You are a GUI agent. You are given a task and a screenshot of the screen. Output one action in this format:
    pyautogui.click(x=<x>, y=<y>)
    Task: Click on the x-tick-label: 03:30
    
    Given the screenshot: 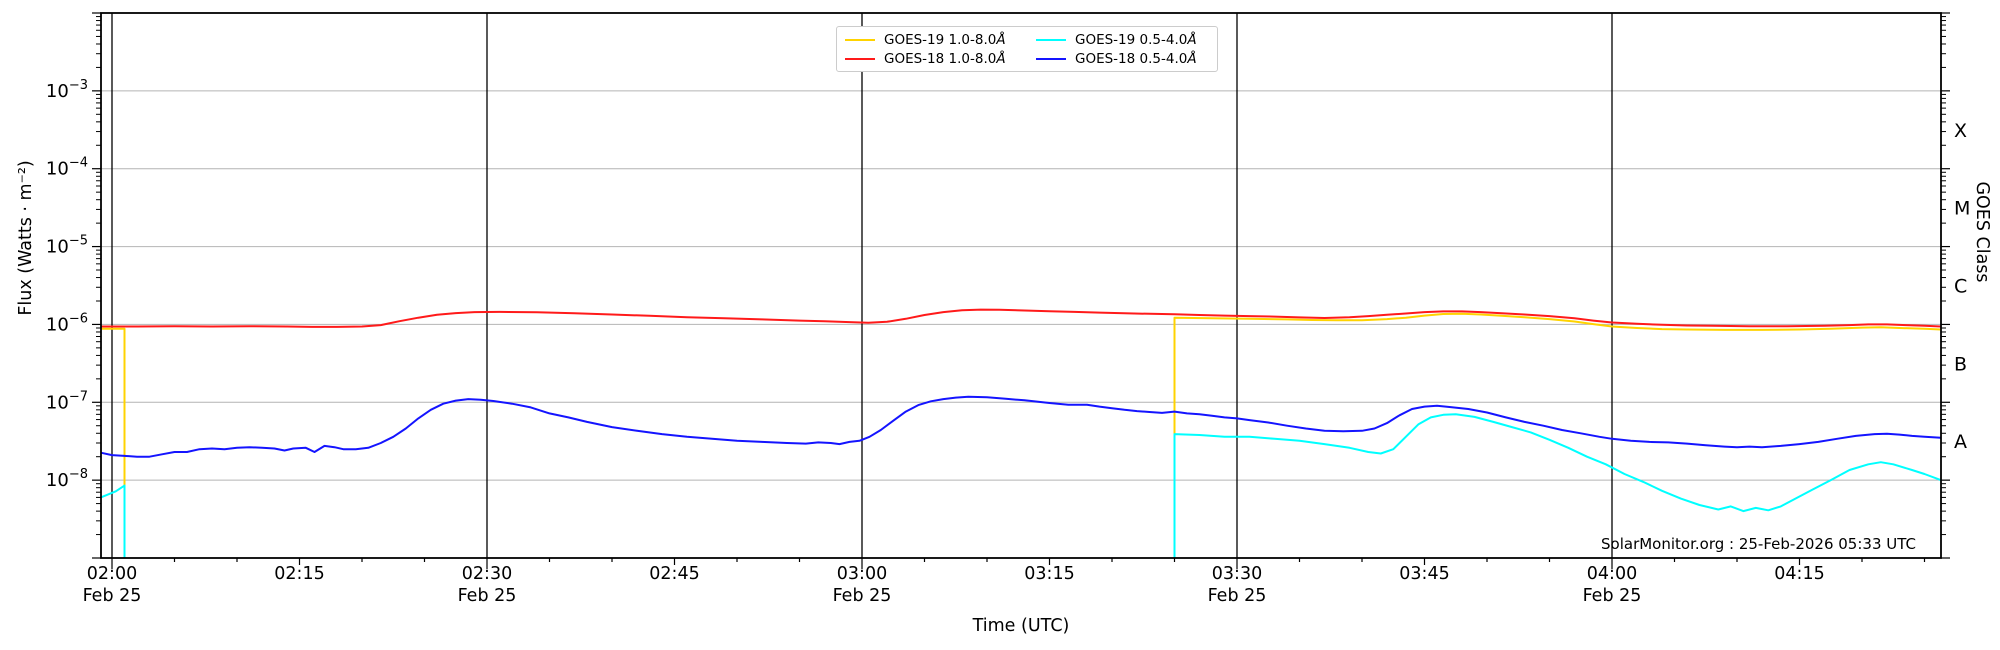 What is the action you would take?
    pyautogui.click(x=1237, y=574)
    